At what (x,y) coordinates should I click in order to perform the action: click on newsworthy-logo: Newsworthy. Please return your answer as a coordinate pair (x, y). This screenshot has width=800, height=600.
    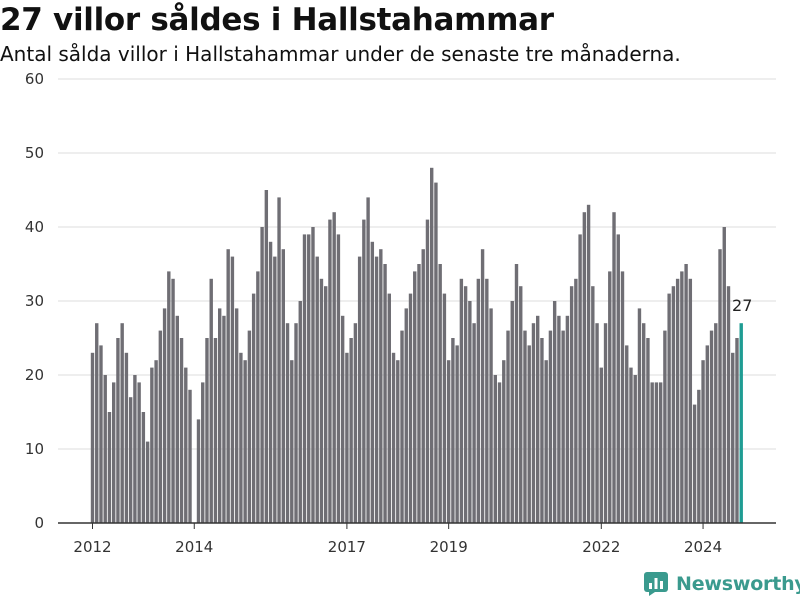
    Looking at the image, I should click on (722, 584).